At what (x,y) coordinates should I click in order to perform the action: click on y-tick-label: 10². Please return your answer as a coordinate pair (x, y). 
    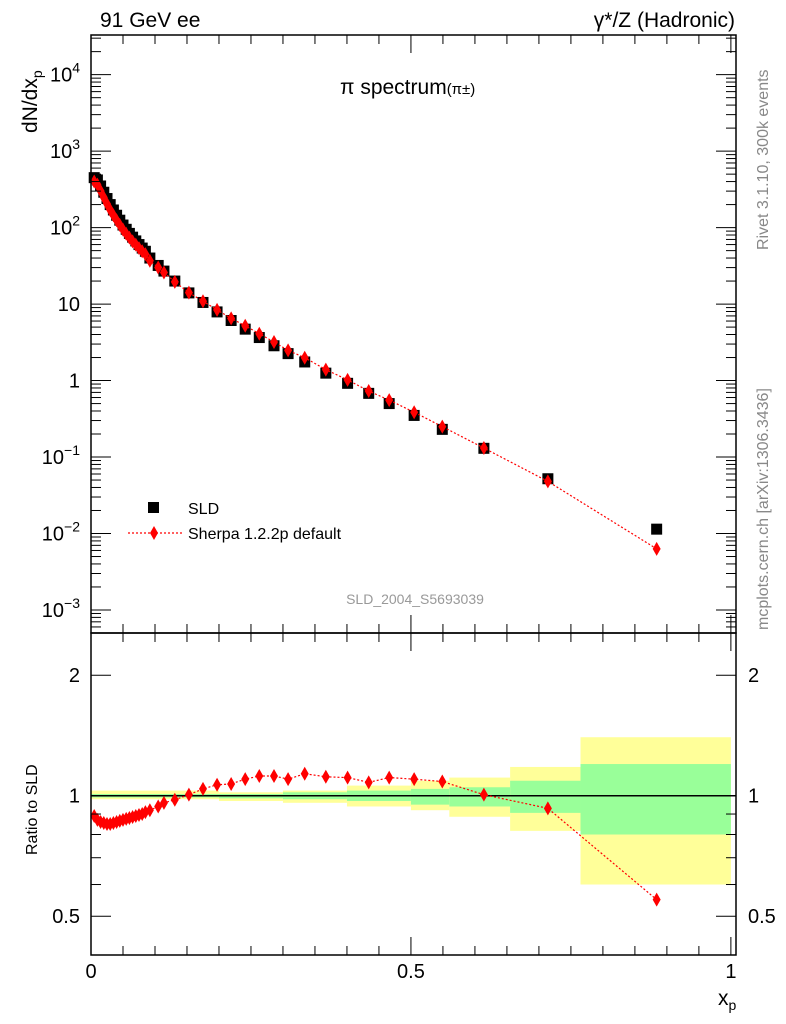
    Looking at the image, I should click on (65, 226).